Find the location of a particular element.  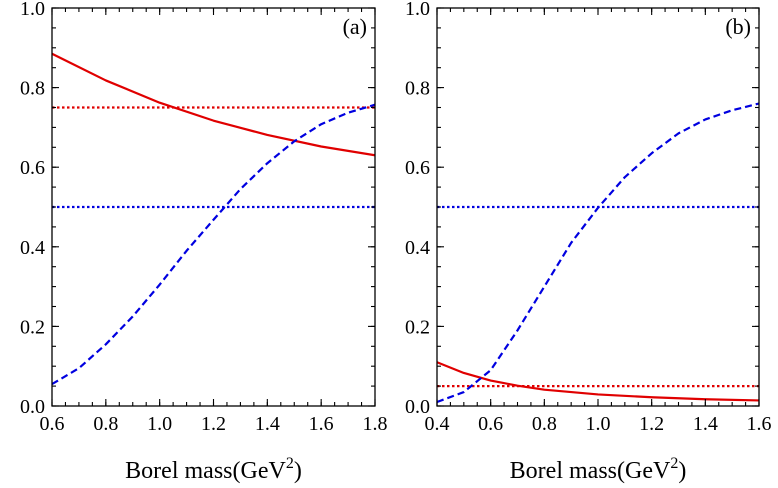

x-tick-label: 1.8 is located at coordinates (375, 424).